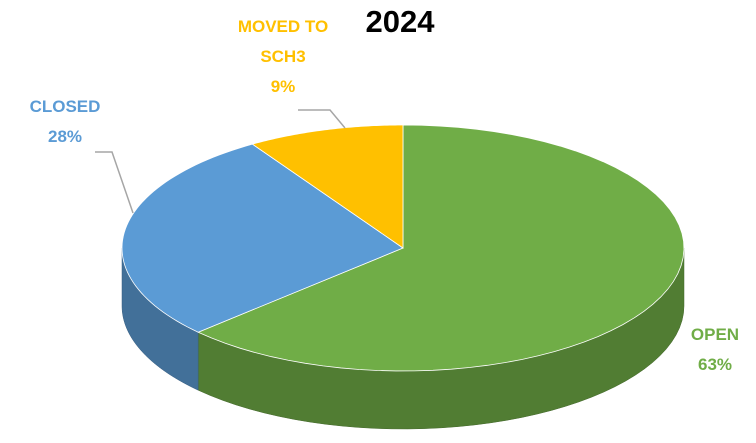 This screenshot has width=756, height=443. Describe the element at coordinates (65, 122) in the screenshot. I see `data-label: CLOSED 28%` at that location.